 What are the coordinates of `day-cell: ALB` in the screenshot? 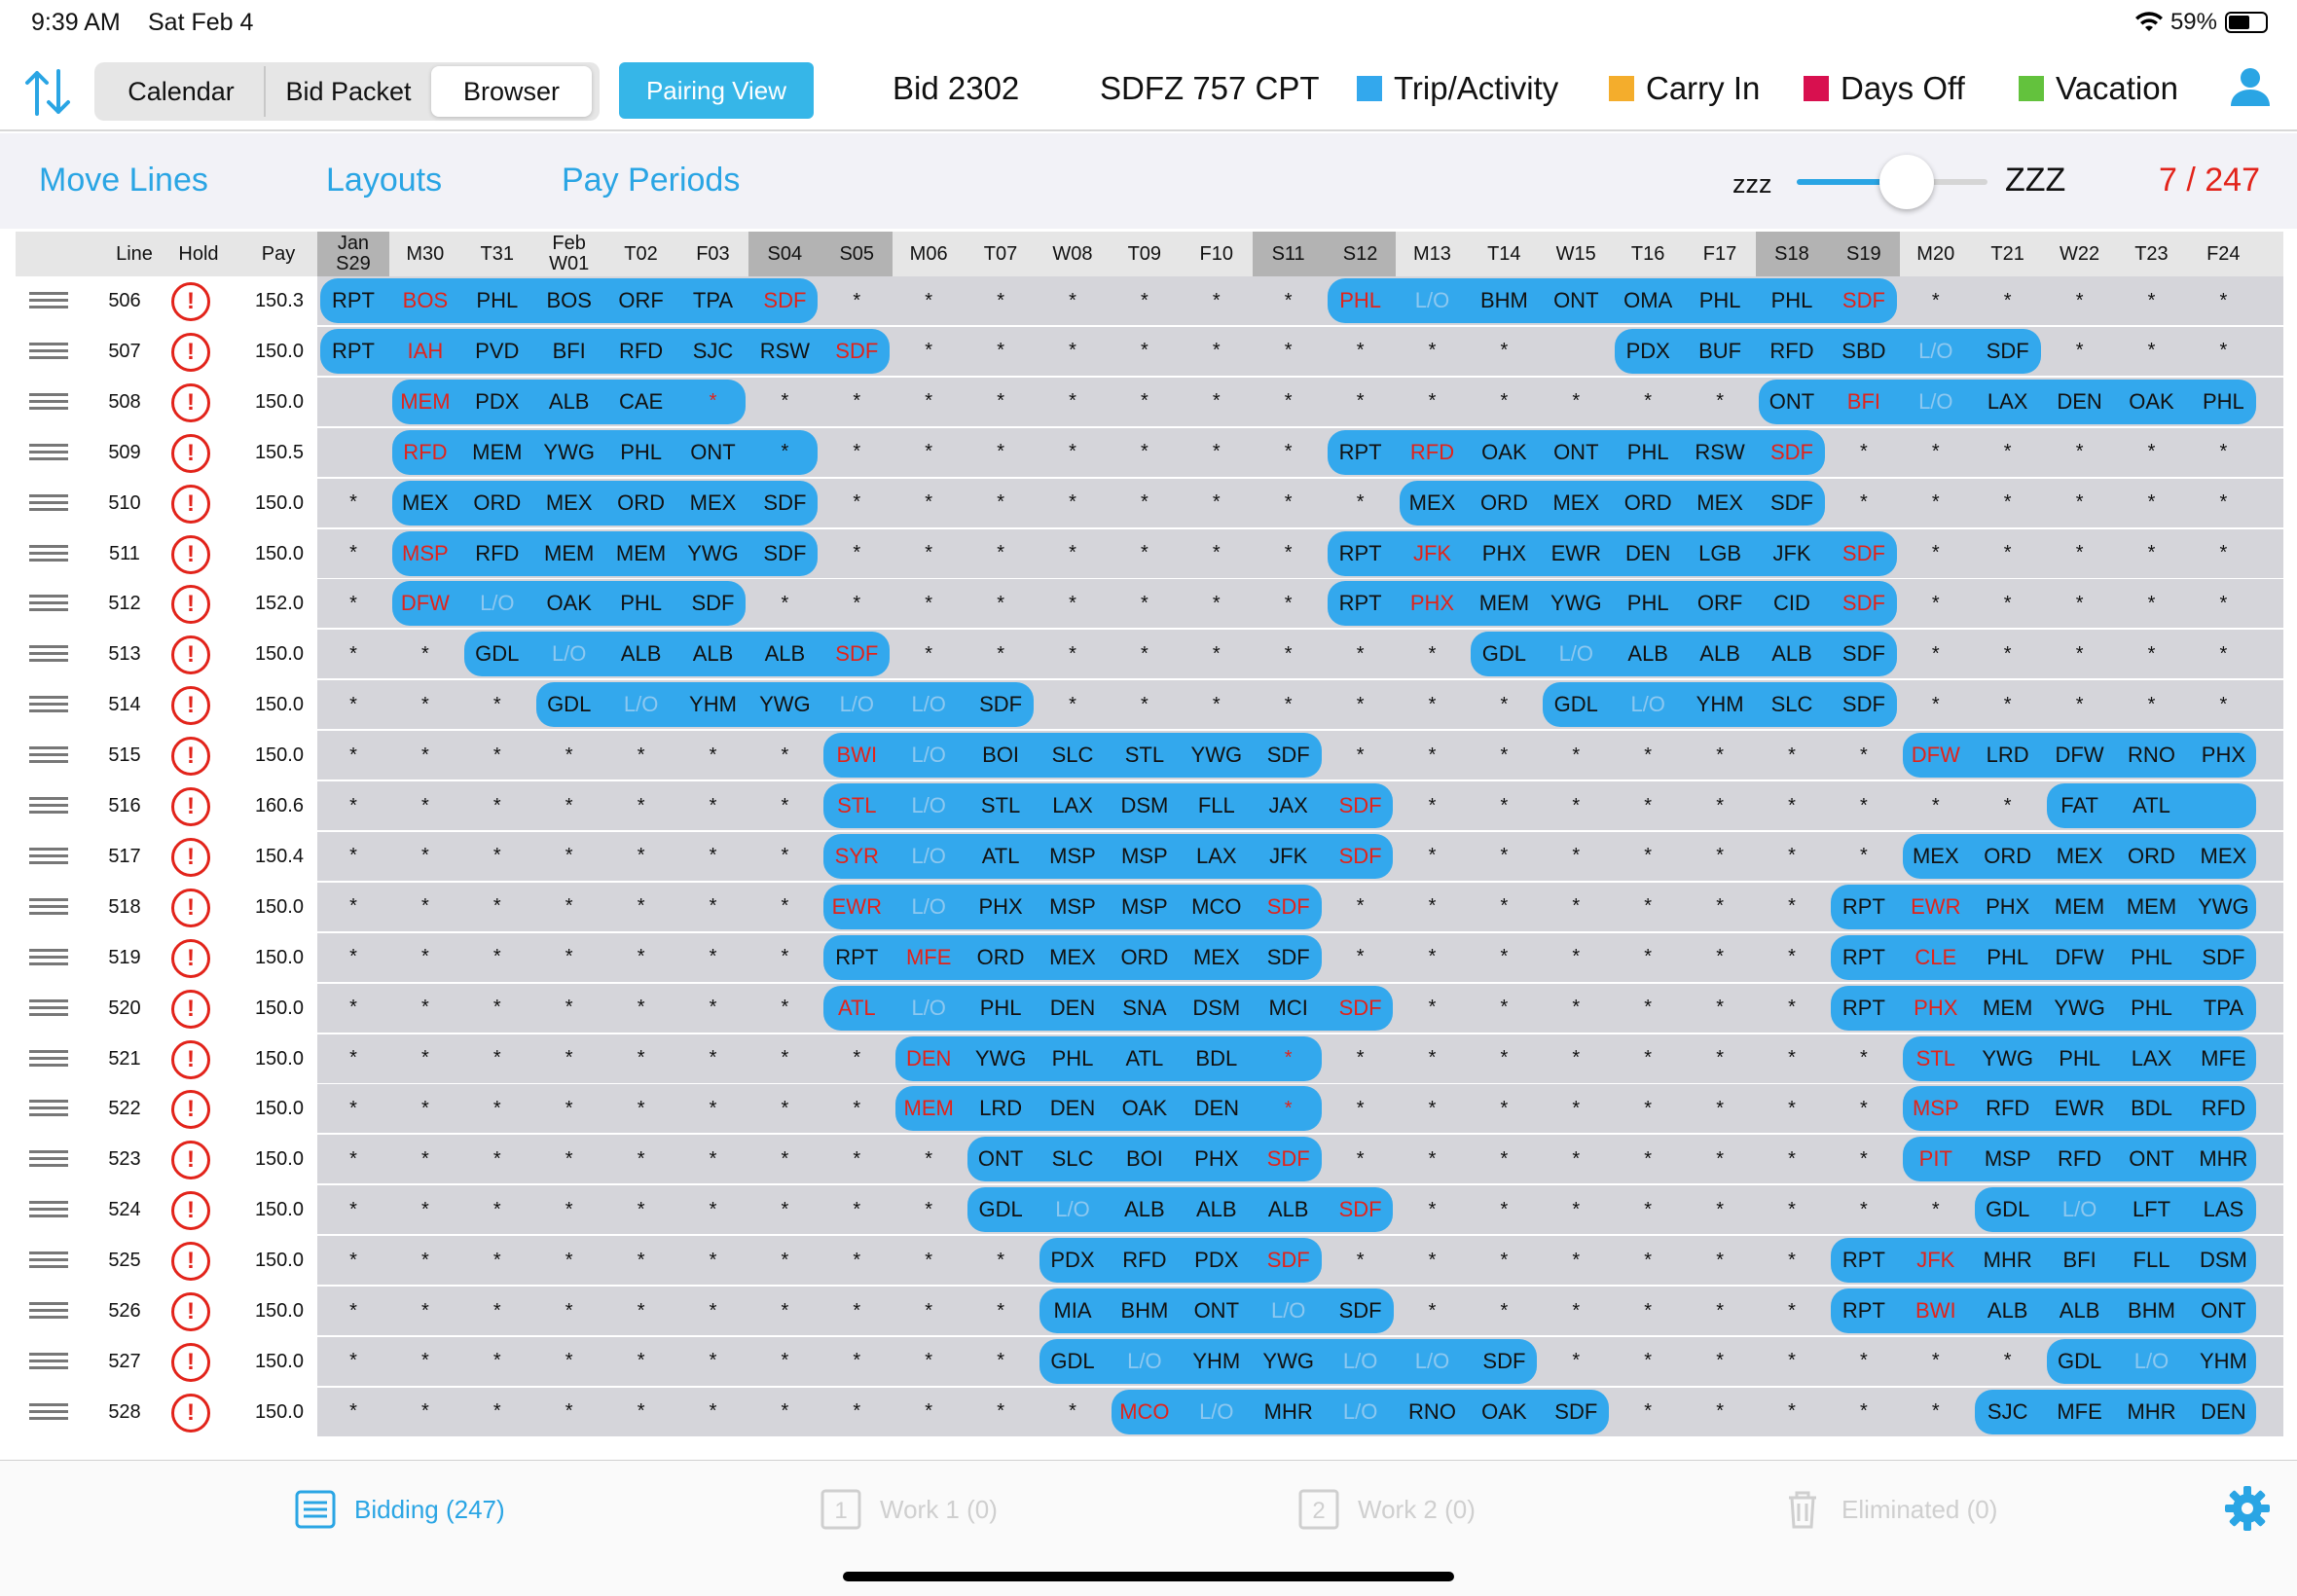 It's located at (1288, 1209).